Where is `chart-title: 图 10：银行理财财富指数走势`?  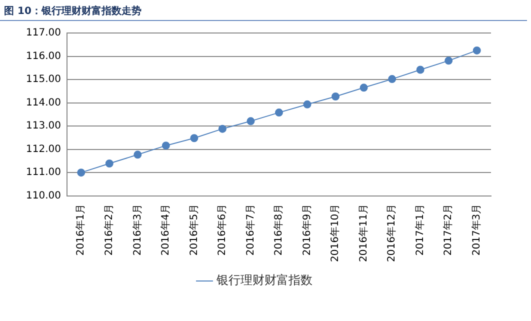 chart-title: 图 10：银行理财财富指数走势 is located at coordinates (263, 10).